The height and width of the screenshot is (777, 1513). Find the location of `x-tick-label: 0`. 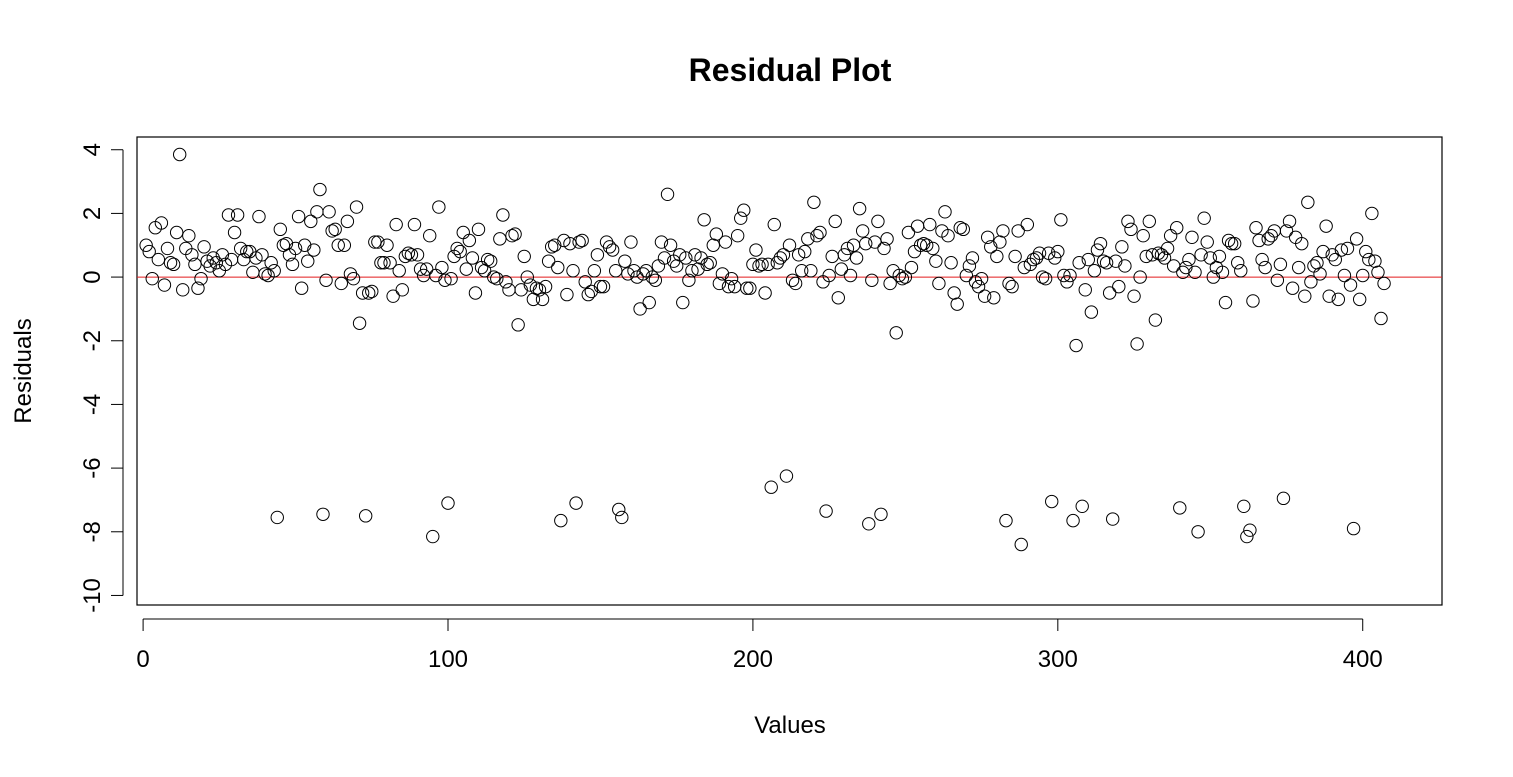

x-tick-label: 0 is located at coordinates (142, 659).